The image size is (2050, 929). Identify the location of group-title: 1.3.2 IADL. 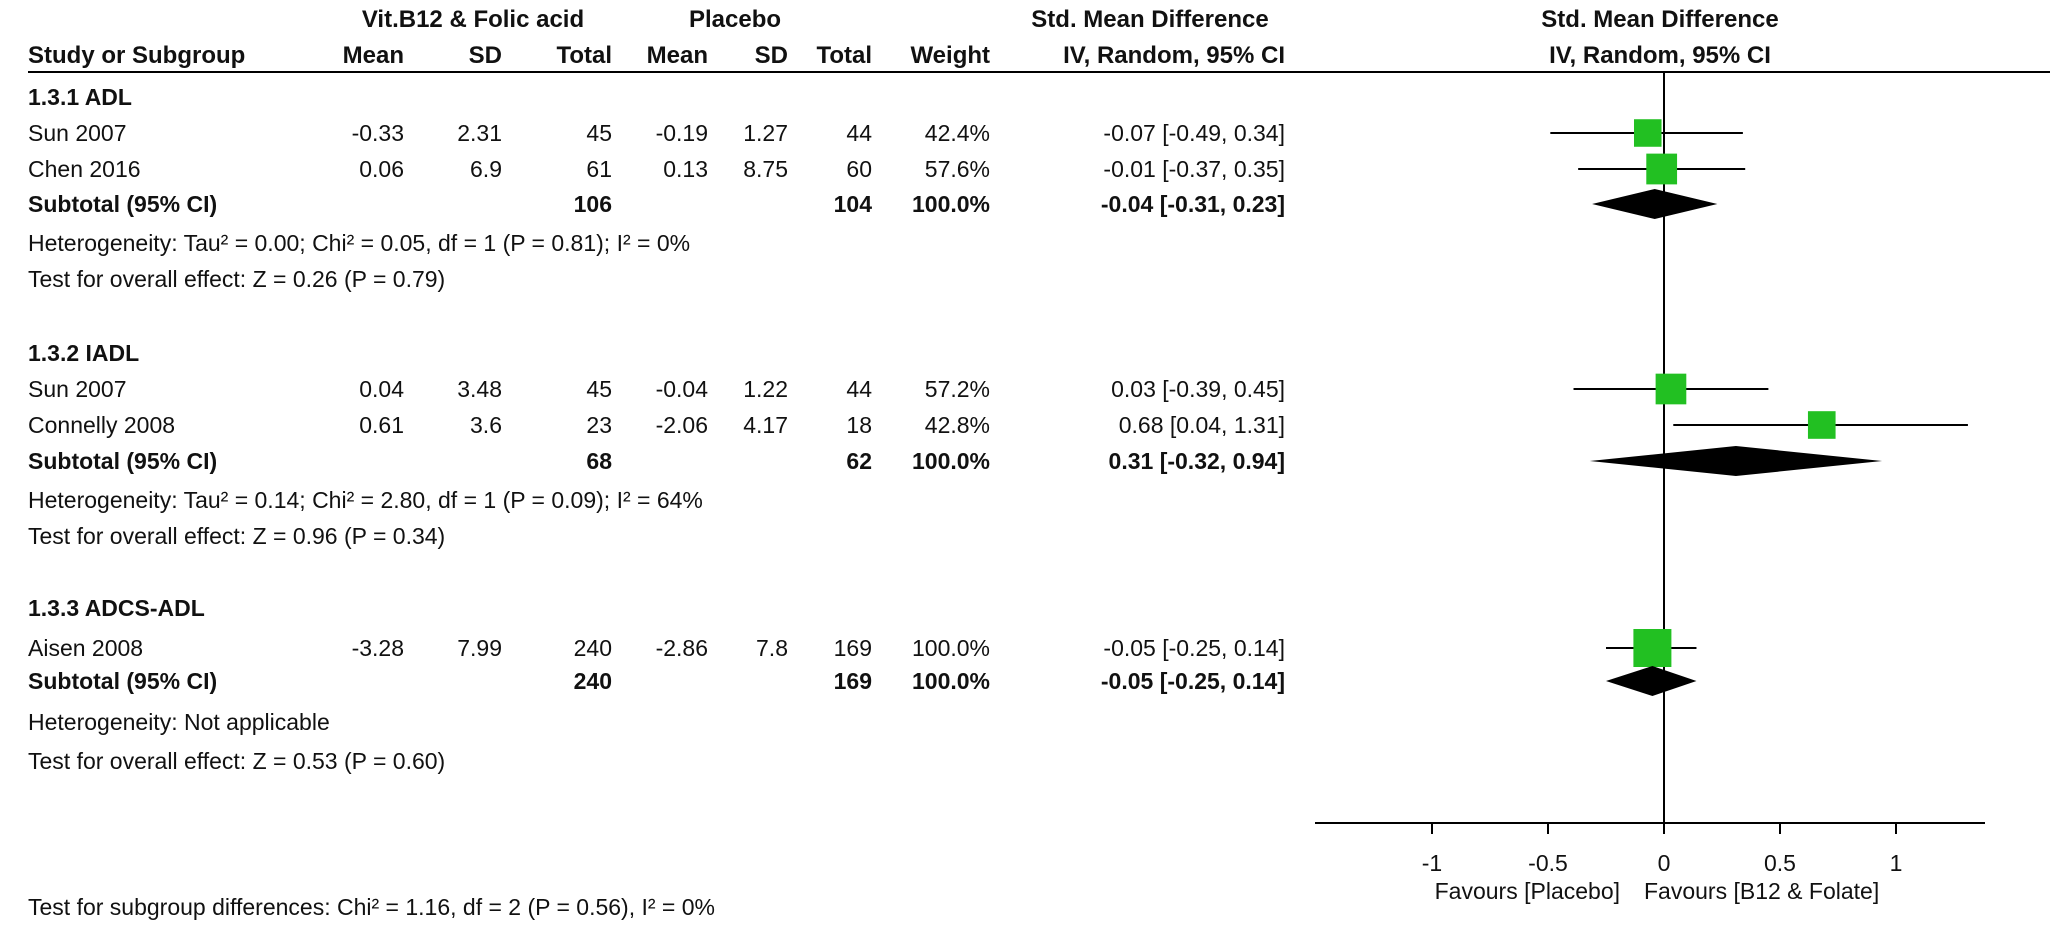
(84, 353).